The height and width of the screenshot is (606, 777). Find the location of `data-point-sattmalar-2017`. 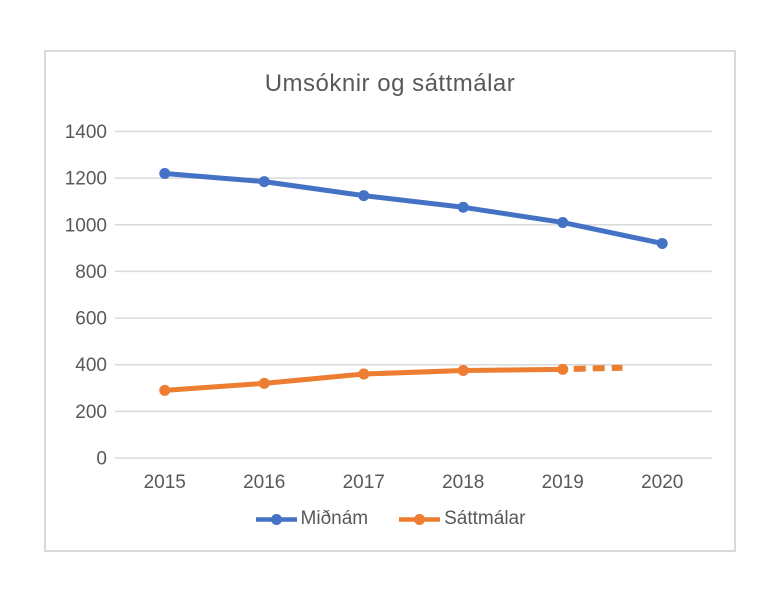

data-point-sattmalar-2017 is located at coordinates (364, 374).